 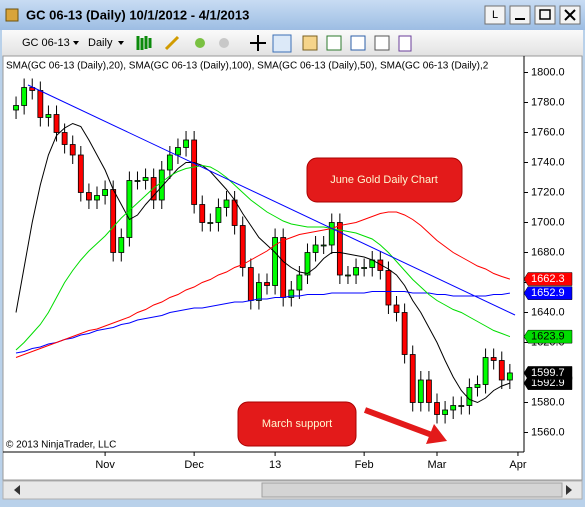 I want to click on maximize-icon, so click(x=545, y=14).